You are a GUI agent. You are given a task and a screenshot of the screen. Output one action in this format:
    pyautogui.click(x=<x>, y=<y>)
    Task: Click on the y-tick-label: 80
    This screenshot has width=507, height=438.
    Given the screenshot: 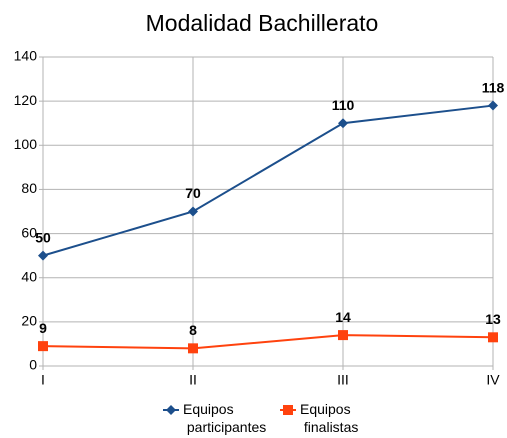 What is the action you would take?
    pyautogui.click(x=29, y=188)
    